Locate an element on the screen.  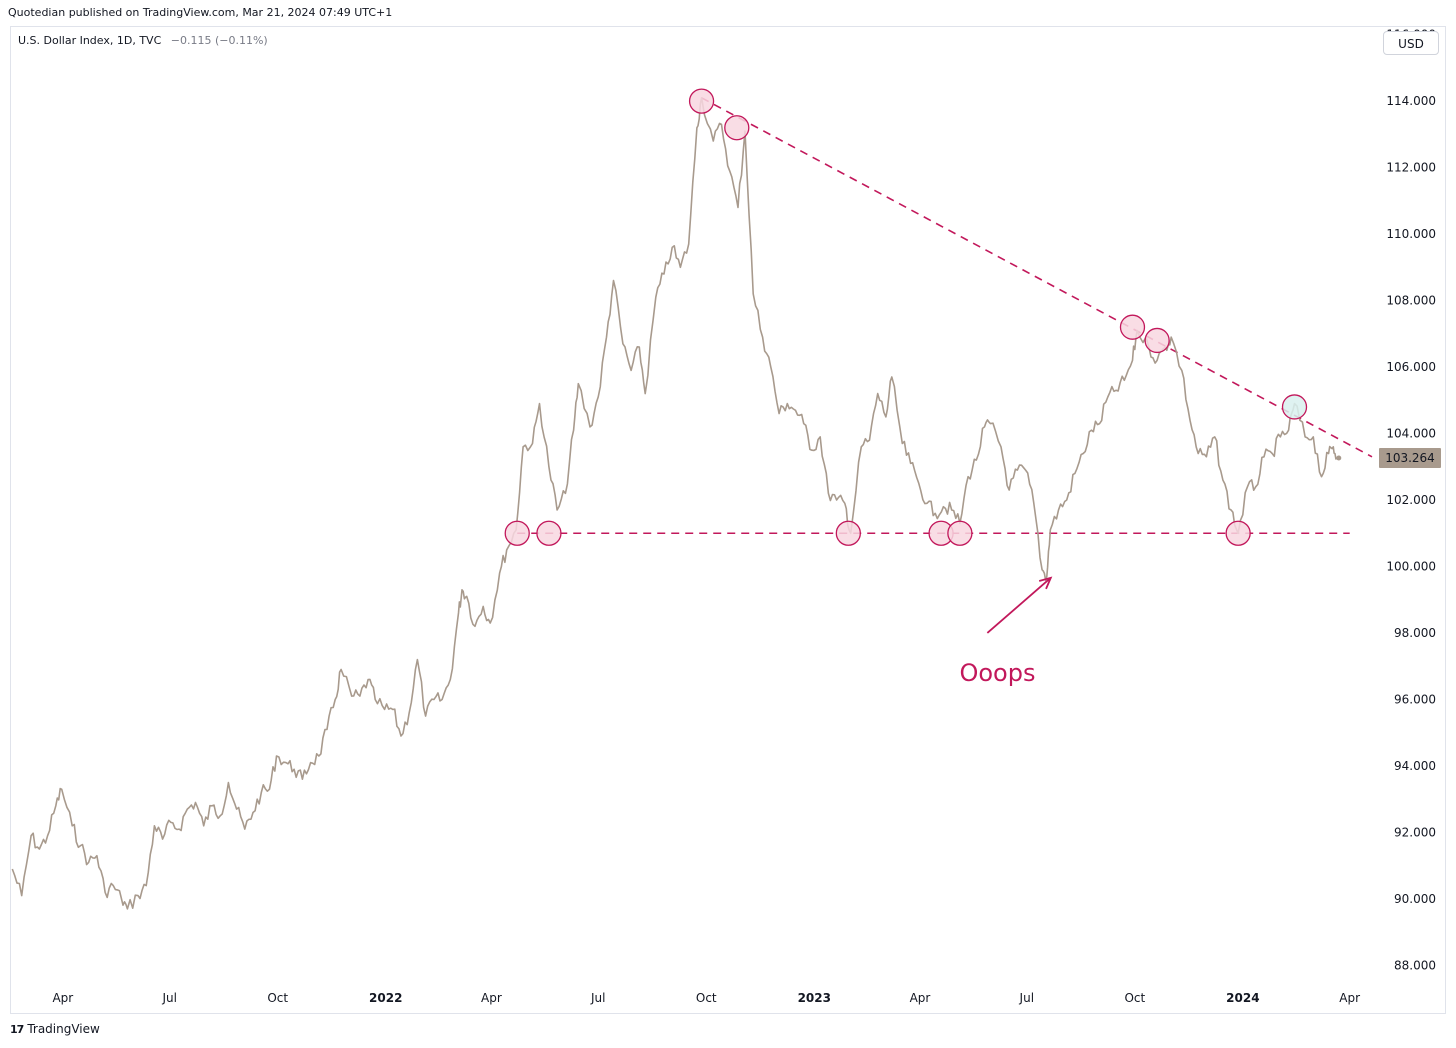
last-value-badge-bg is located at coordinates (1410, 457).